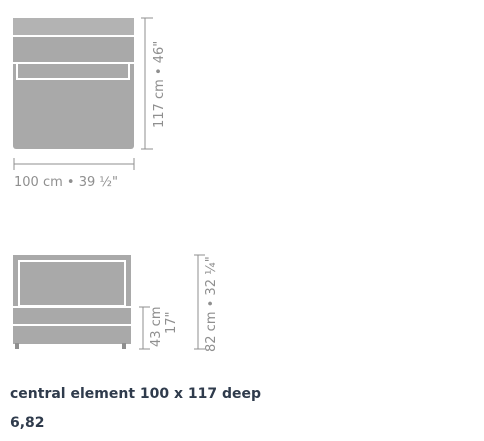 Image resolution: width=484 pixels, height=441 pixels. What do you see at coordinates (73, 27) in the screenshot?
I see `top-view-backrest` at bounding box center [73, 27].